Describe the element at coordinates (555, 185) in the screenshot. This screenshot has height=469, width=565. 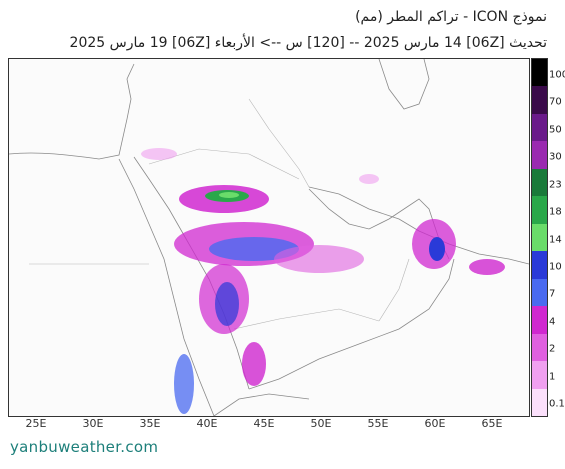
I see `legend-label: 23` at that location.